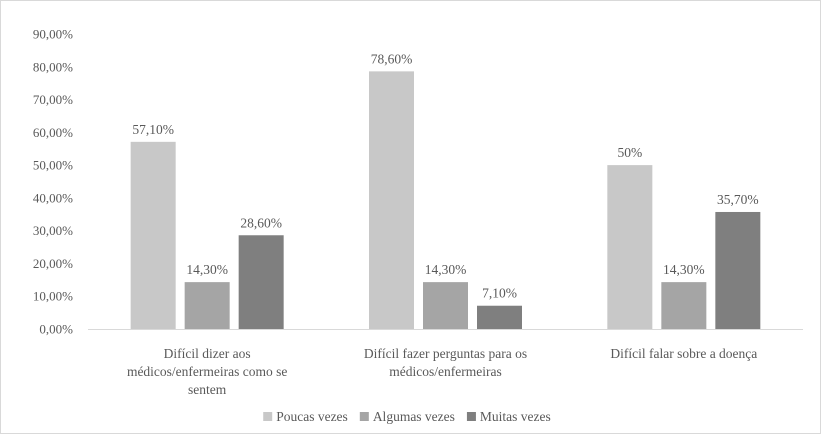  Describe the element at coordinates (53, 197) in the screenshot. I see `y-tick-label: 40,00%` at that location.